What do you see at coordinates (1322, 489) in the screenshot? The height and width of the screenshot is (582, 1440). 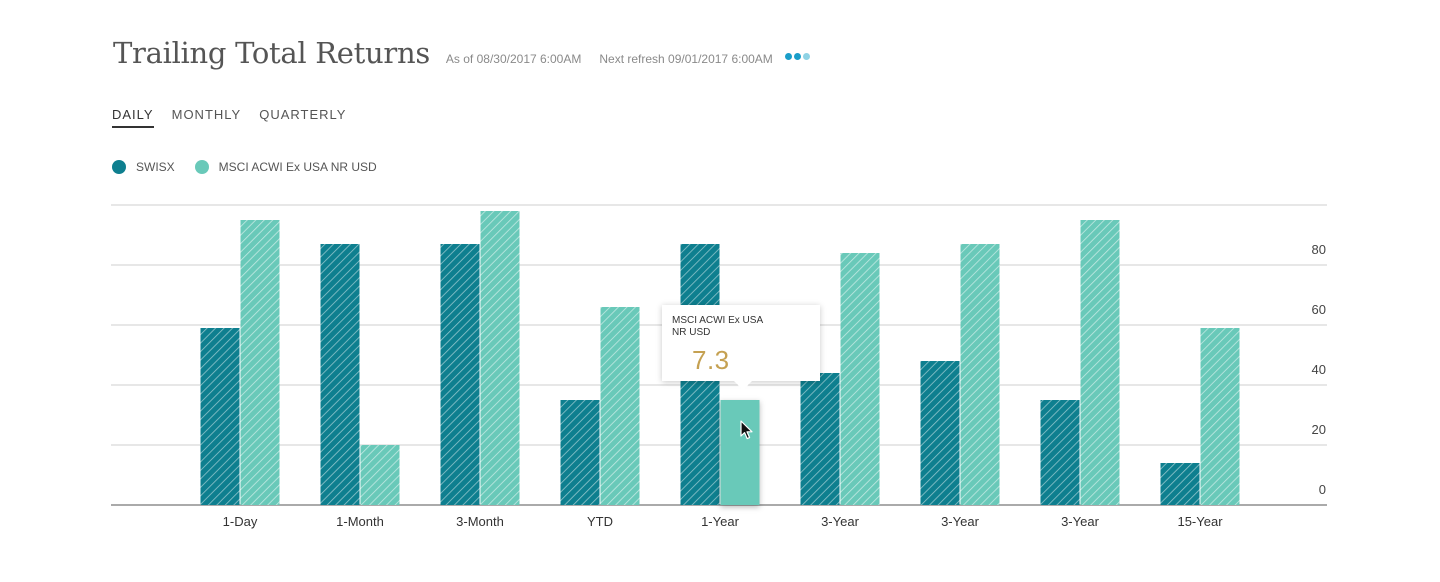 I see `y-tick-label: 0` at bounding box center [1322, 489].